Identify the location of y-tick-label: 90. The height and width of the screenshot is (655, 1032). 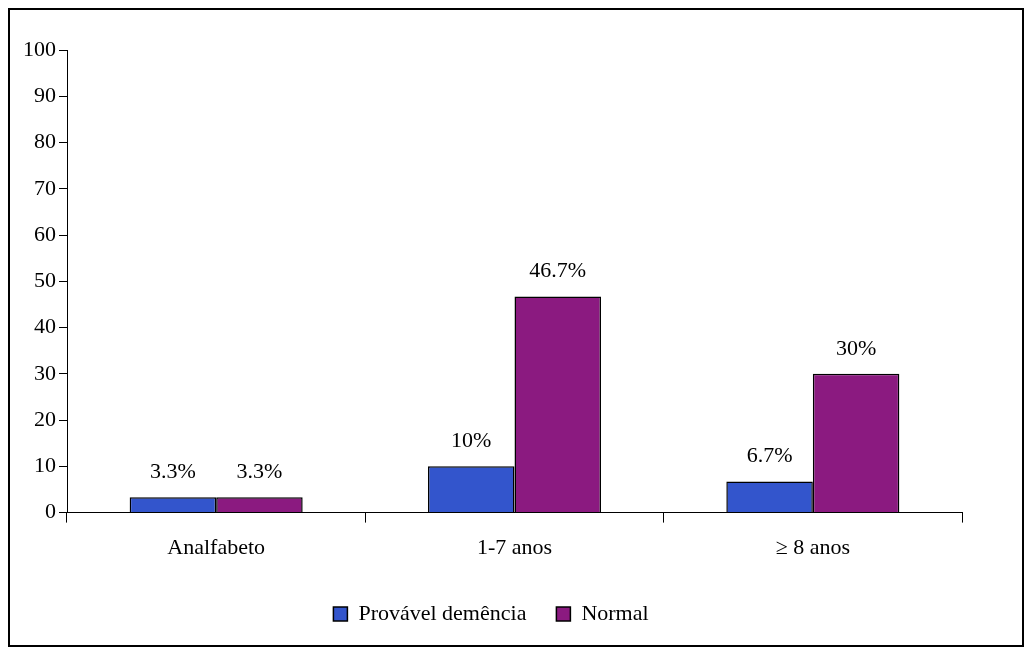
(45, 95).